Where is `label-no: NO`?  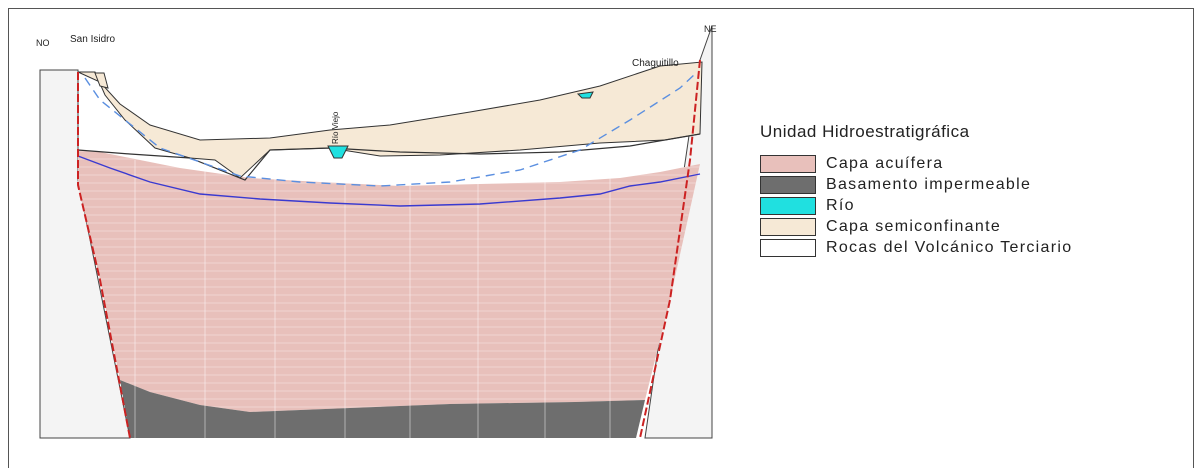 label-no: NO is located at coordinates (43, 43).